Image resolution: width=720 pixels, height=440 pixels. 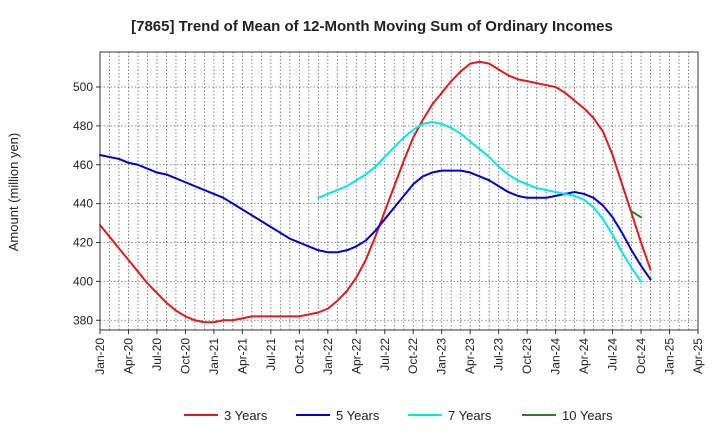 I want to click on x-tick-label: Oct-20, so click(x=185, y=356).